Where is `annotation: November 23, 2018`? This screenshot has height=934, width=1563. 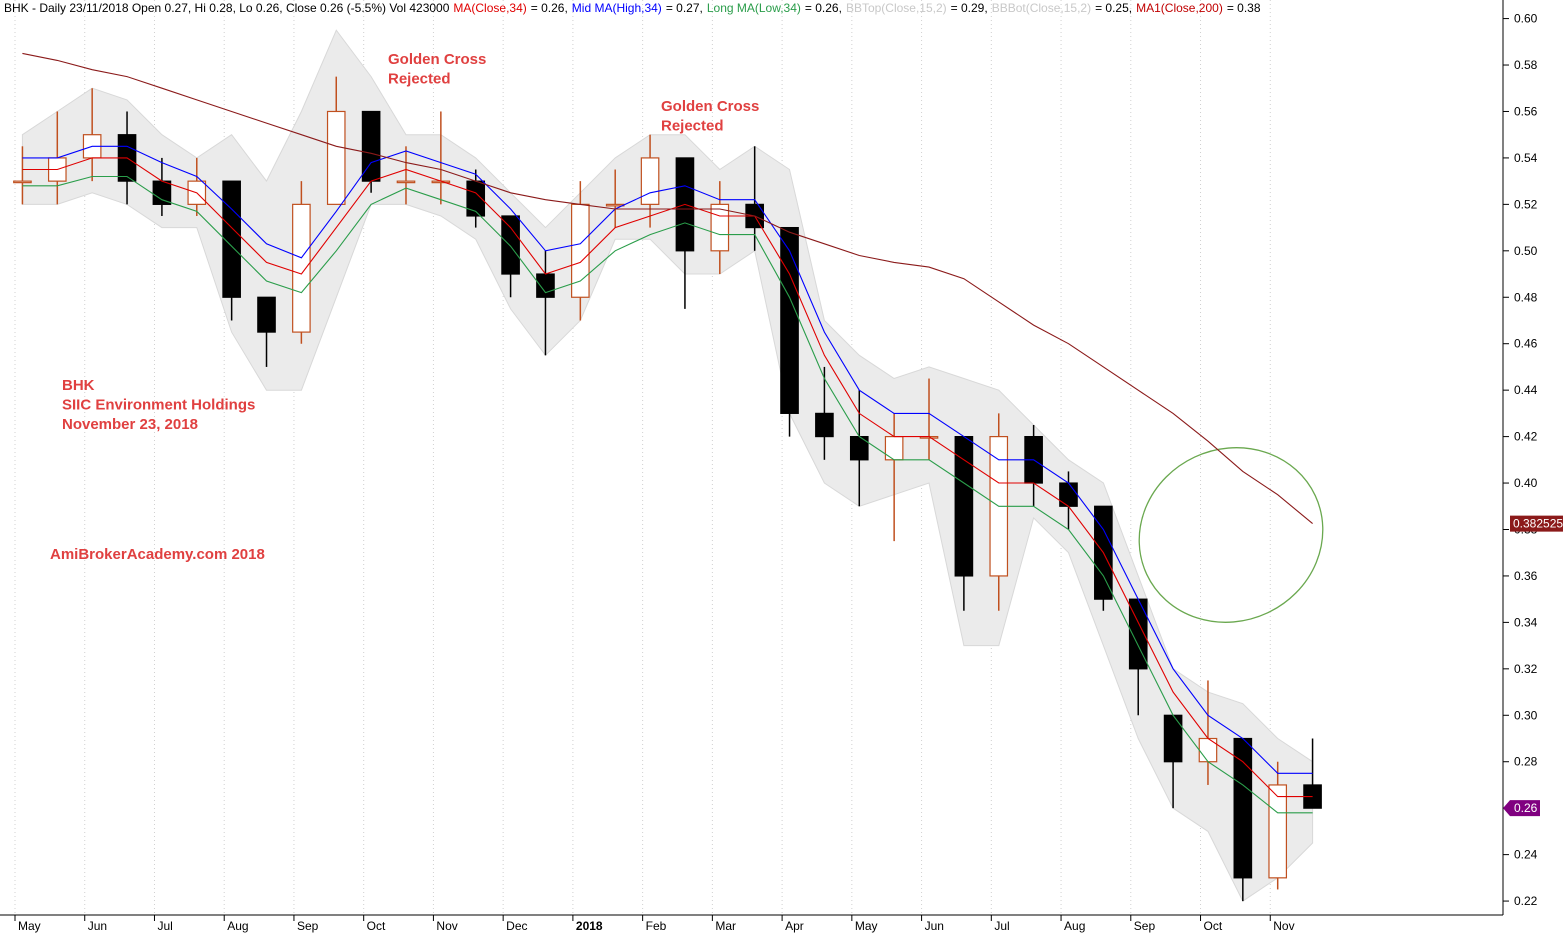 annotation: November 23, 2018 is located at coordinates (130, 424).